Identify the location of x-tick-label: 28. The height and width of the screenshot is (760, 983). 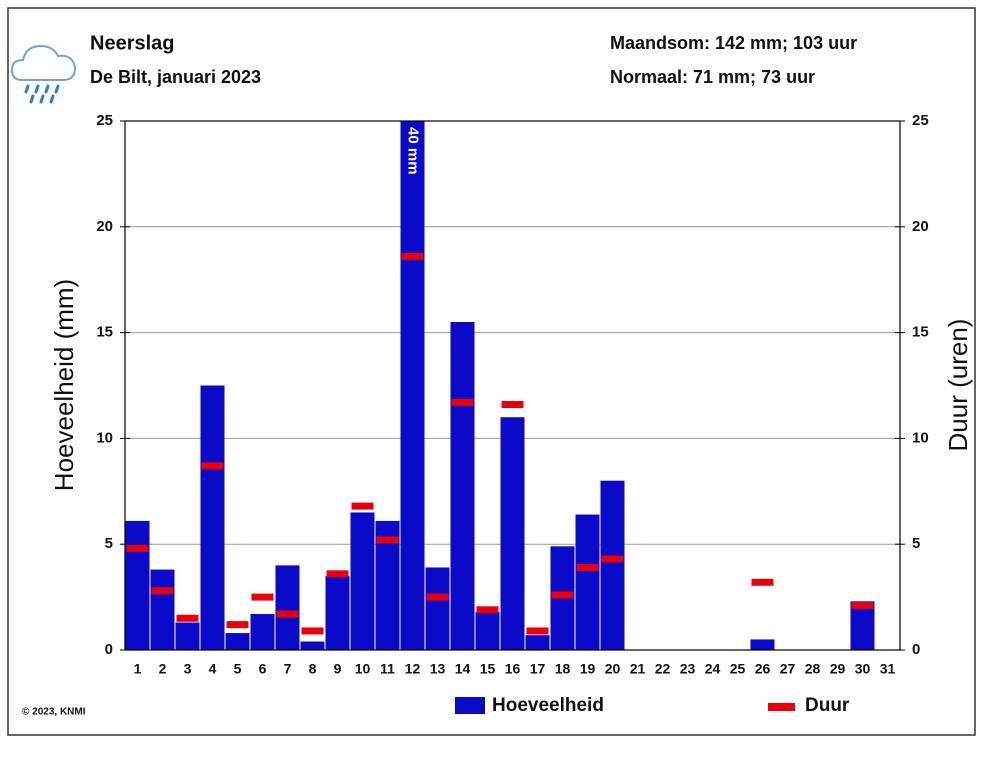
(813, 669).